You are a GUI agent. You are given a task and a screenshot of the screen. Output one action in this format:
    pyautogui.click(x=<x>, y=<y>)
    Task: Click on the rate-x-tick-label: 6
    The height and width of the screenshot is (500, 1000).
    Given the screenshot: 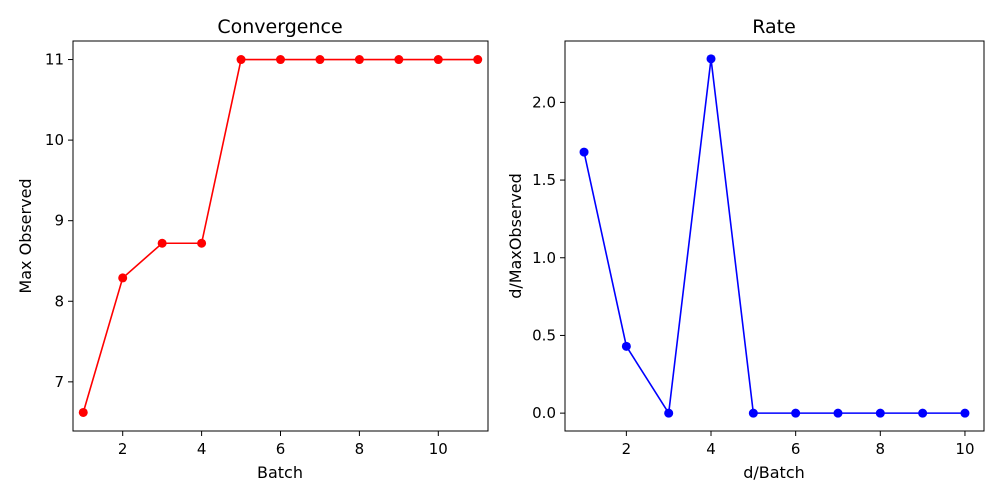 What is the action you would take?
    pyautogui.click(x=796, y=449)
    